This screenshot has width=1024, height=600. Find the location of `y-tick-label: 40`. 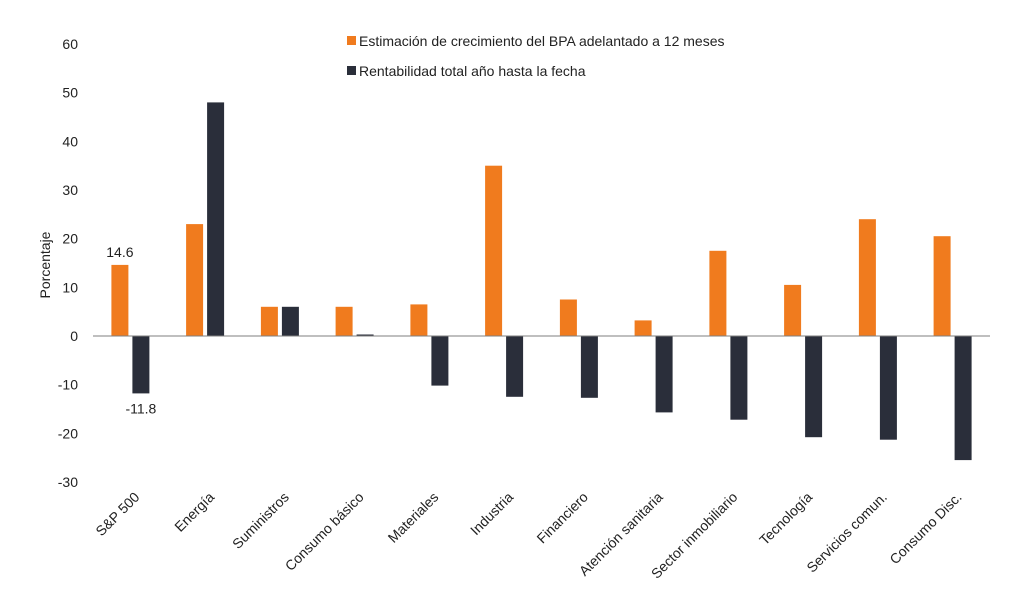

y-tick-label: 40 is located at coordinates (70, 141).